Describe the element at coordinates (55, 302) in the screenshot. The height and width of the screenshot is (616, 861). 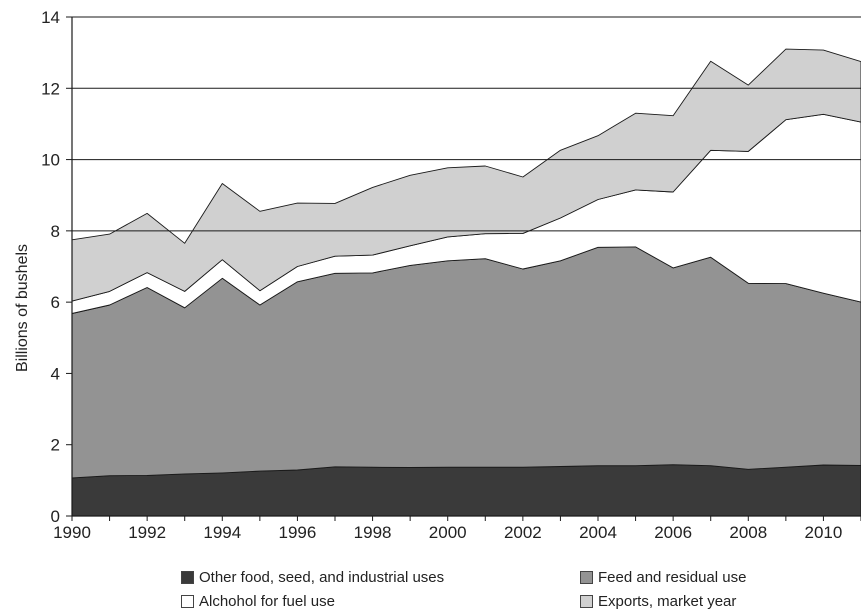
I see `y-tick-label: 6` at that location.